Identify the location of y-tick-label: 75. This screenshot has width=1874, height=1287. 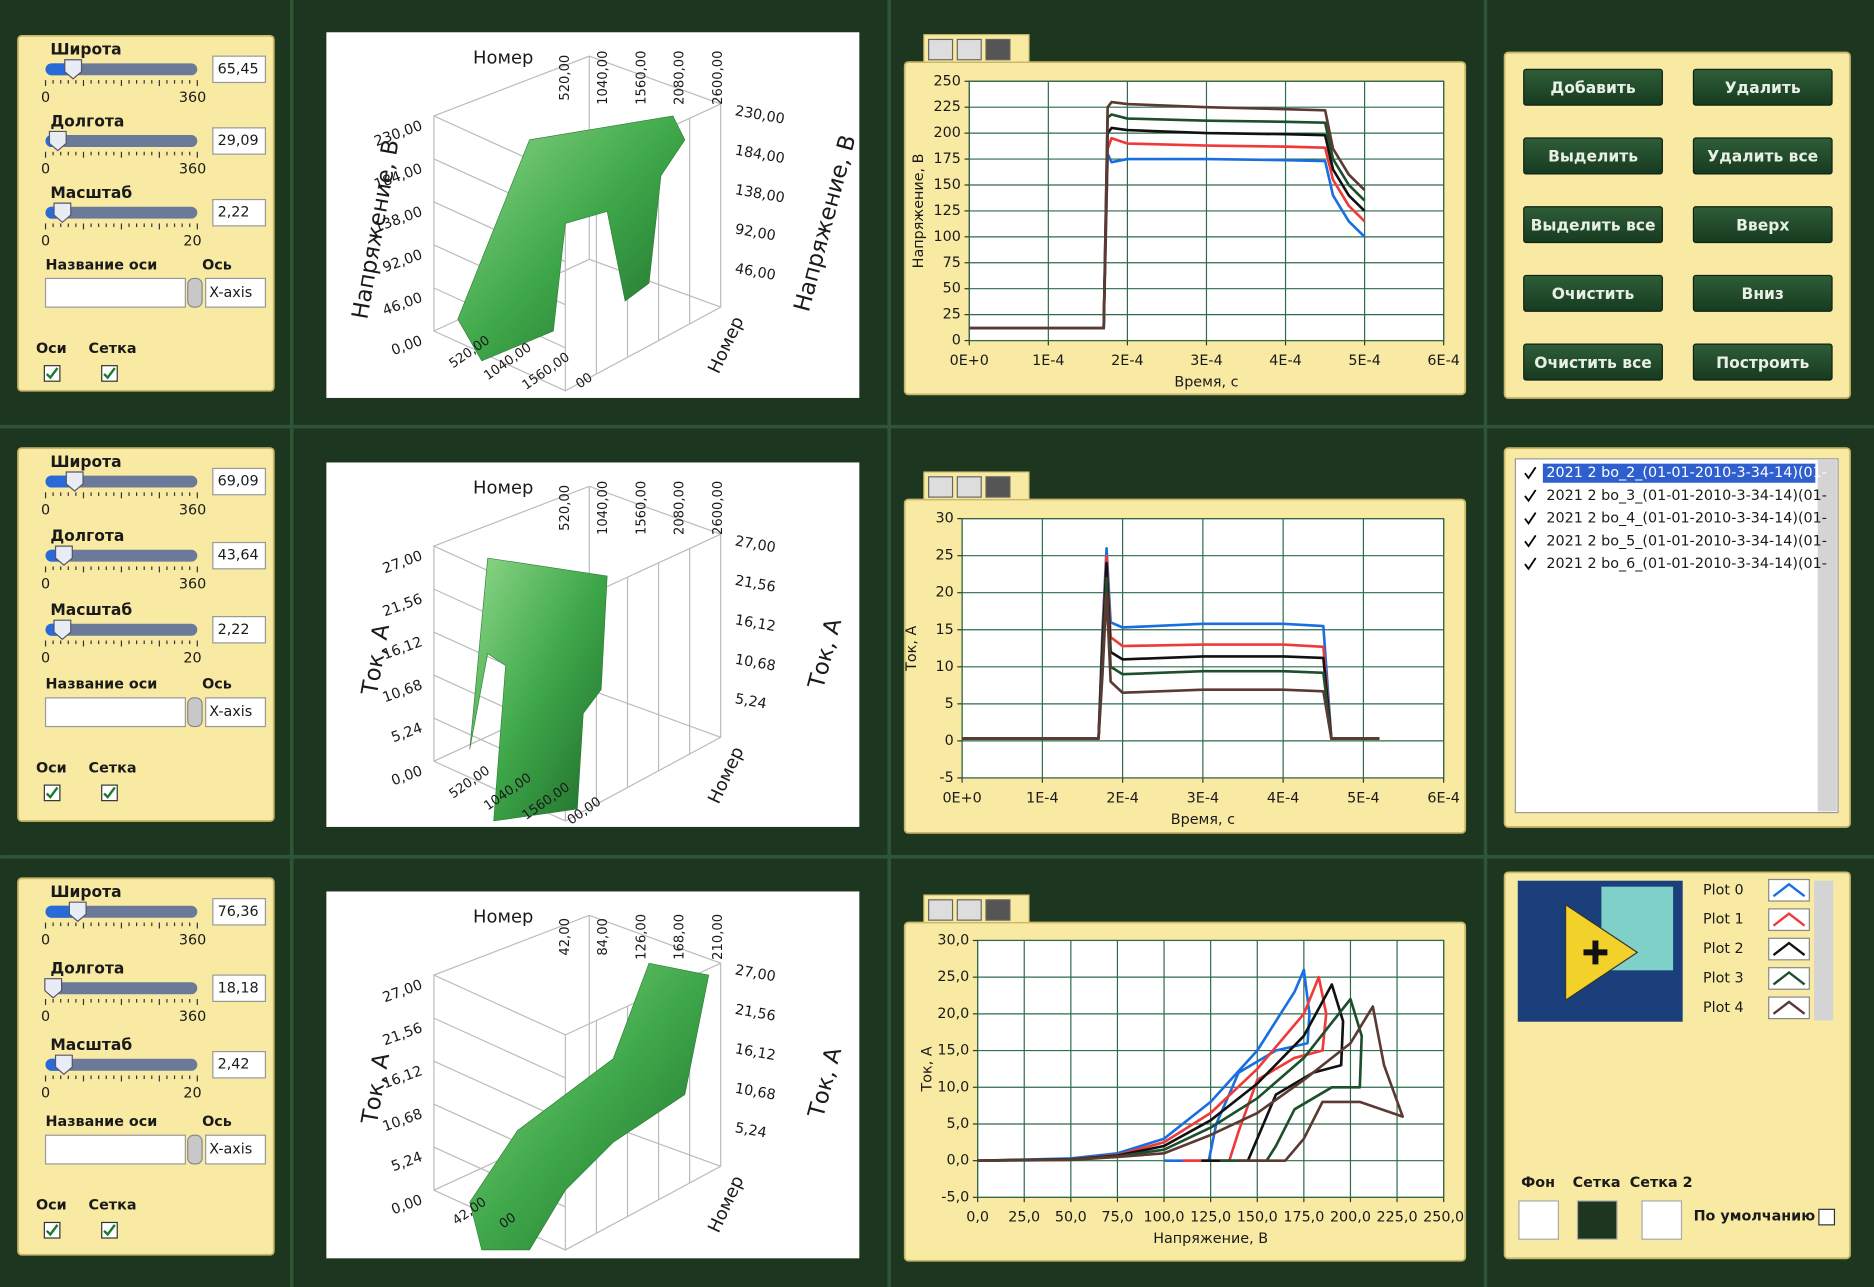
(952, 263).